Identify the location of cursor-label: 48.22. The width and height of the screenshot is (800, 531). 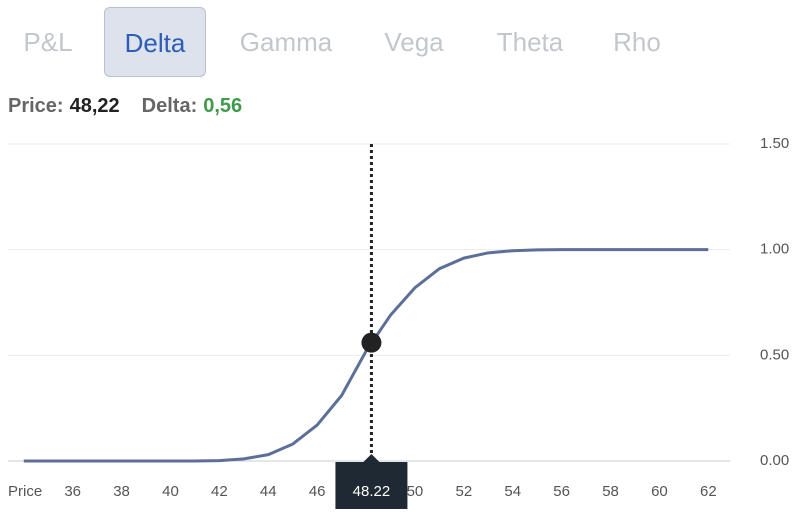
(372, 491).